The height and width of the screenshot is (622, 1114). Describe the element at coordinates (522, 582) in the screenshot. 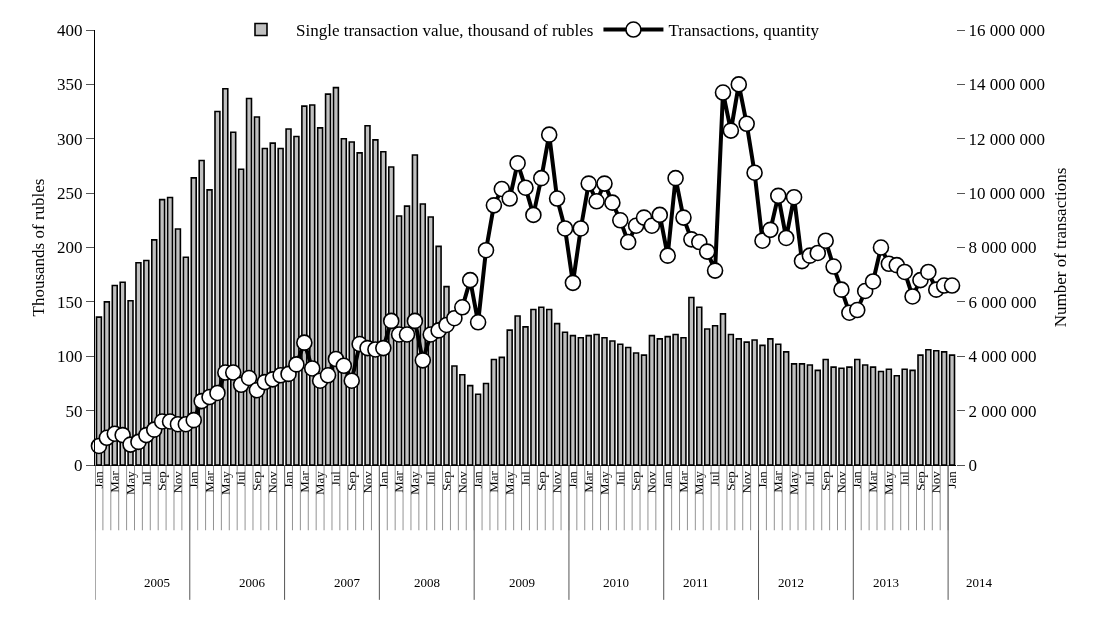

I see `text: 2009` at that location.